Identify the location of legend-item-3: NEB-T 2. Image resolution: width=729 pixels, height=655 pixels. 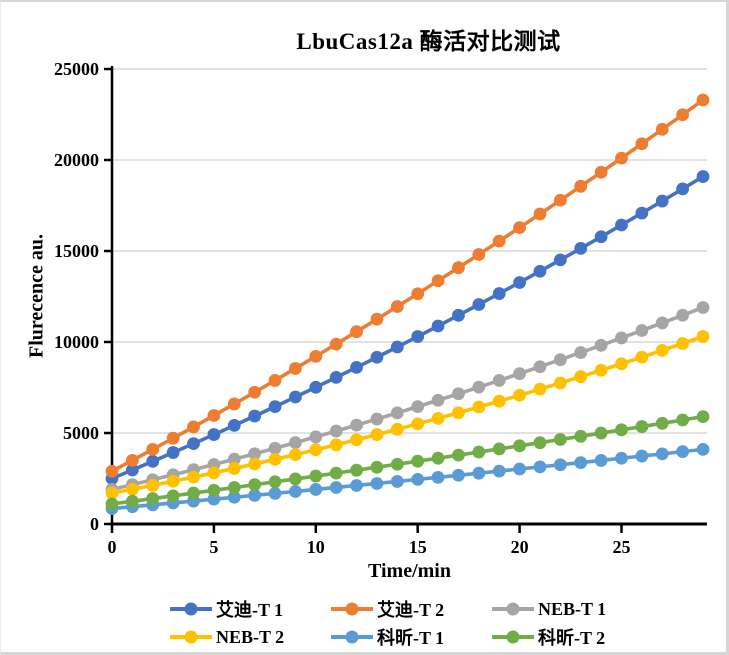
(249, 637).